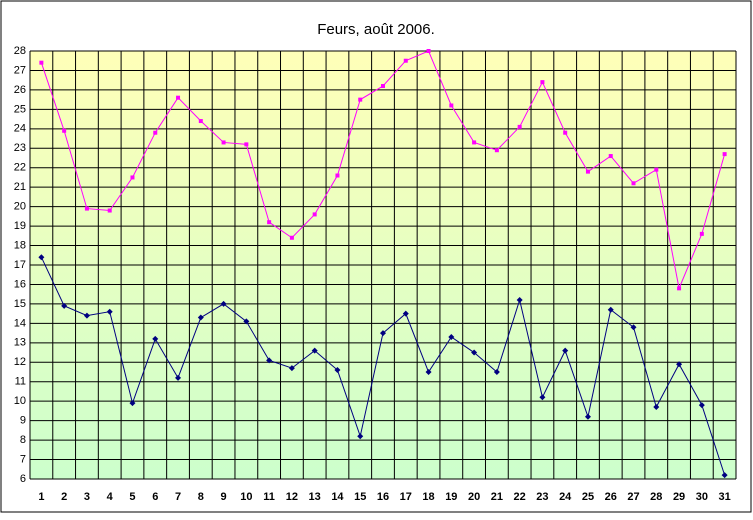  I want to click on x-tick-label: 12, so click(292, 497).